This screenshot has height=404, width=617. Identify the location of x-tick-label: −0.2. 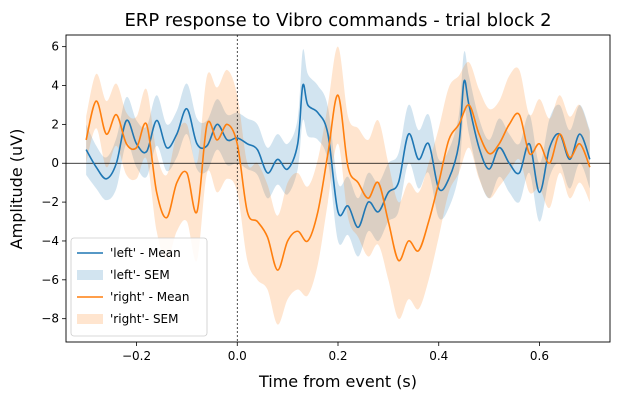
(136, 356).